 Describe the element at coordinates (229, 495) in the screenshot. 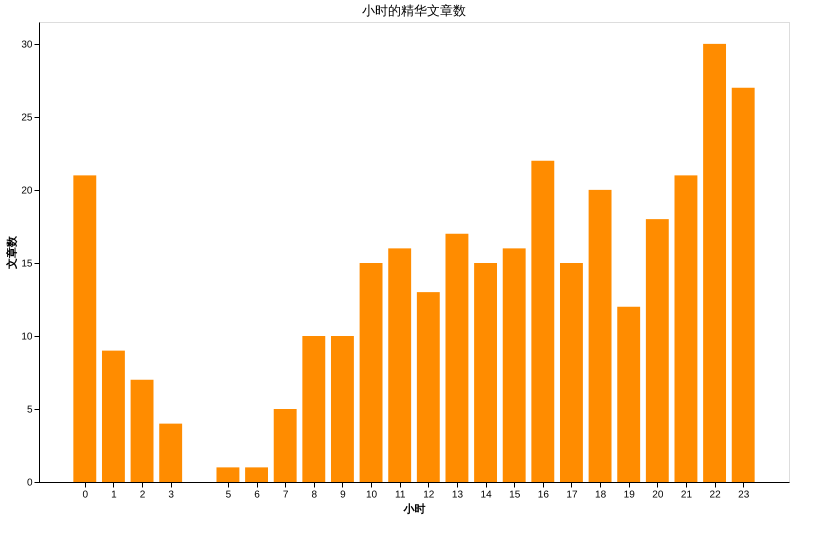

I see `x-tick-label: 5` at that location.